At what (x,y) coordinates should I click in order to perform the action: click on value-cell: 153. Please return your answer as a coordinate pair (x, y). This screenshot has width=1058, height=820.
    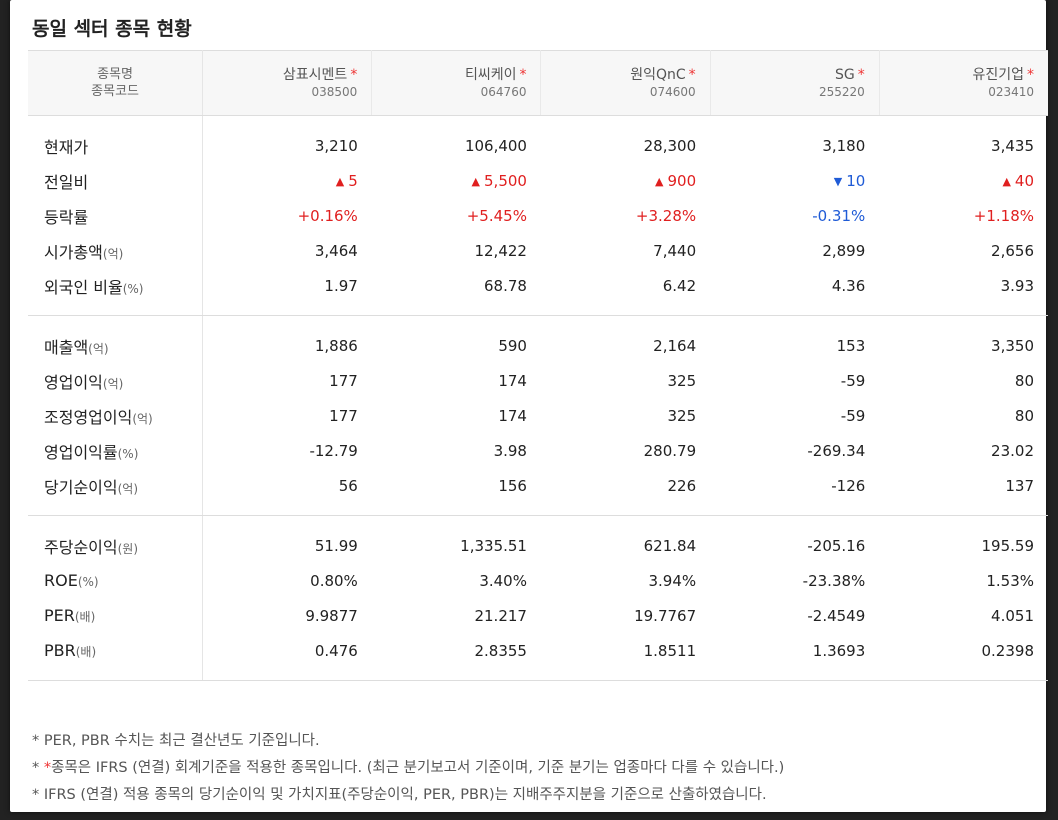
    Looking at the image, I should click on (851, 345).